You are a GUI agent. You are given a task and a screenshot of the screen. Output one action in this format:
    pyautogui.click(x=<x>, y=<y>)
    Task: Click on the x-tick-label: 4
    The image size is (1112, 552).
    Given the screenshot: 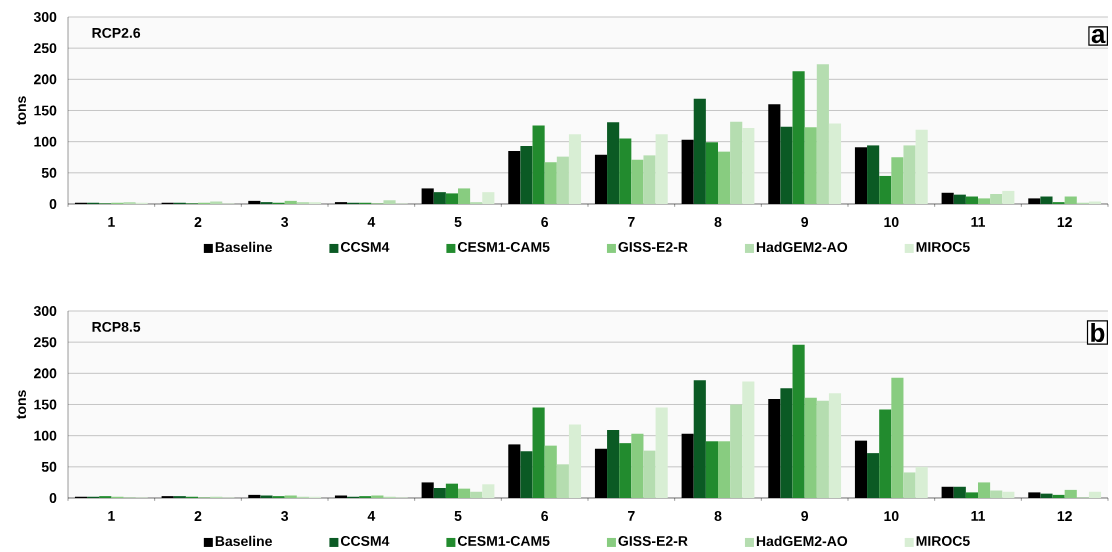 What is the action you would take?
    pyautogui.click(x=371, y=222)
    